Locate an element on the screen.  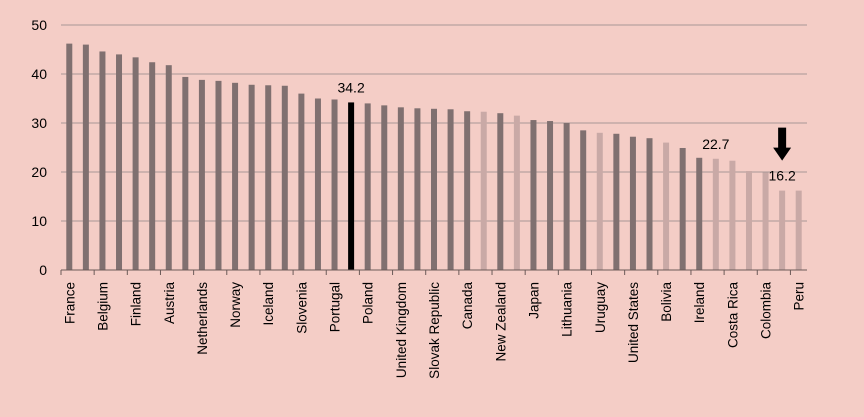
x-category-label: Colombia is located at coordinates (766, 311).